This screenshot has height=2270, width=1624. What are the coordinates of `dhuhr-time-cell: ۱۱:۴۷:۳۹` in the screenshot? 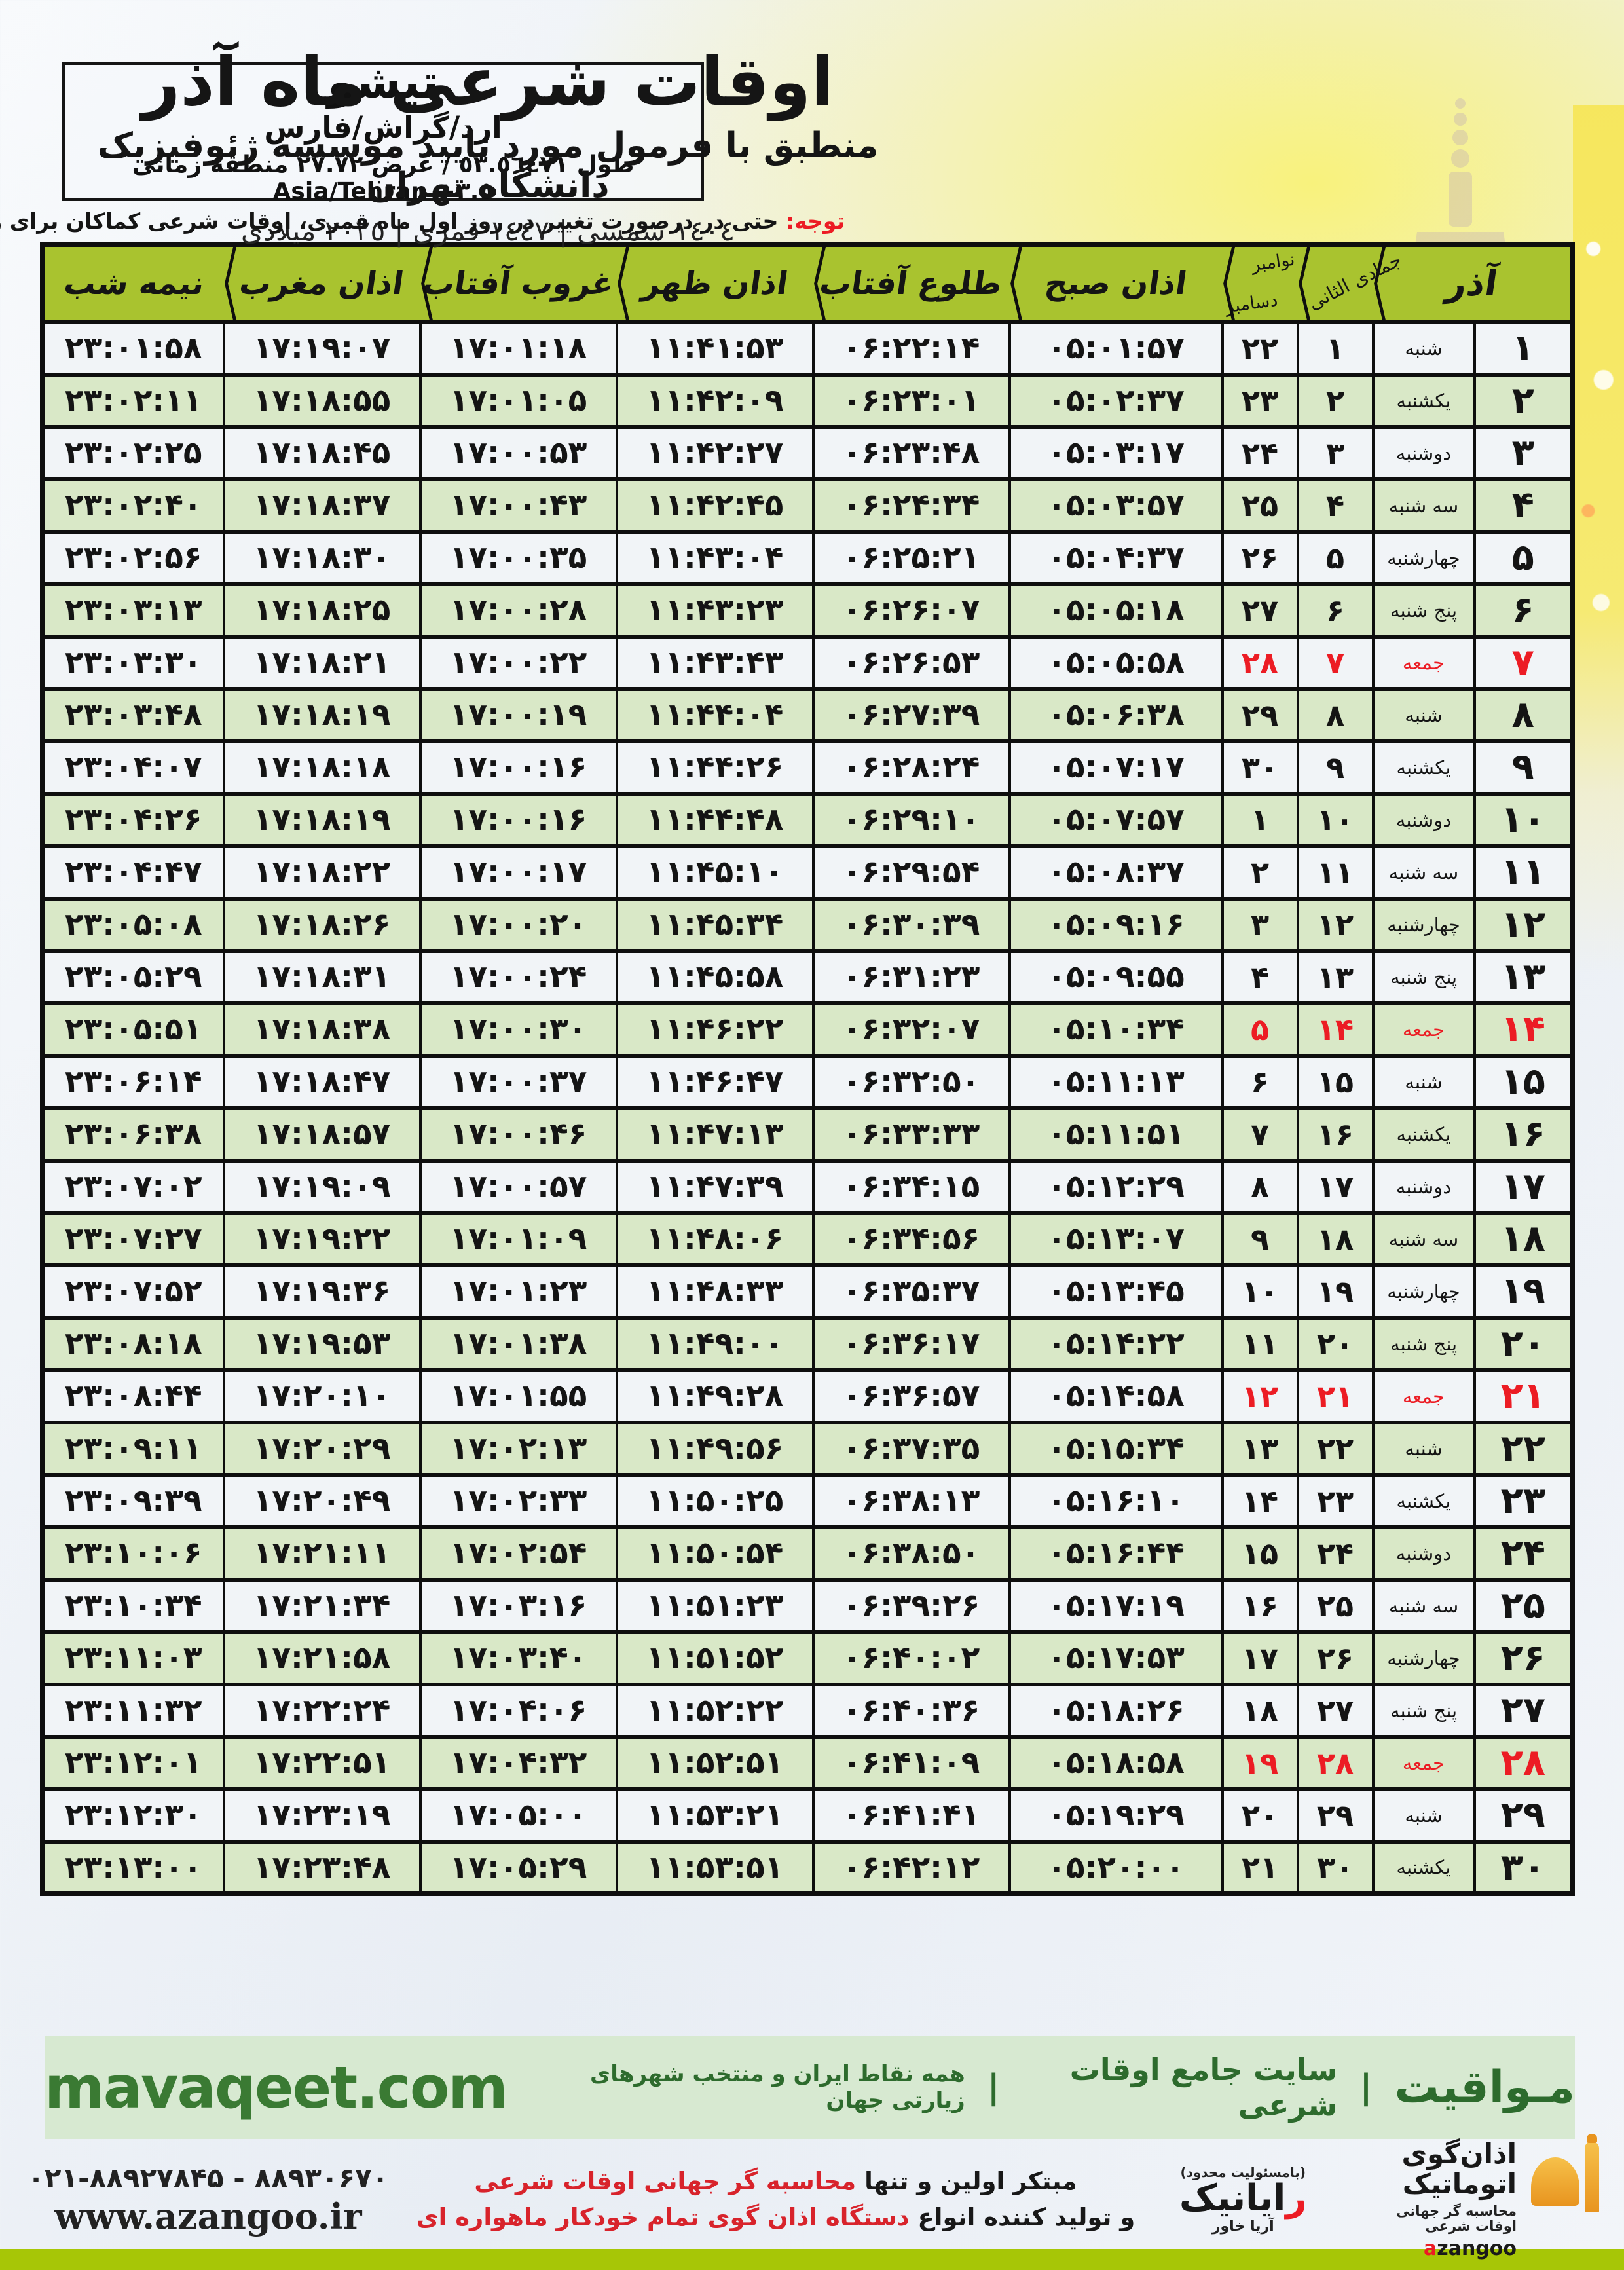 It's located at (715, 1186).